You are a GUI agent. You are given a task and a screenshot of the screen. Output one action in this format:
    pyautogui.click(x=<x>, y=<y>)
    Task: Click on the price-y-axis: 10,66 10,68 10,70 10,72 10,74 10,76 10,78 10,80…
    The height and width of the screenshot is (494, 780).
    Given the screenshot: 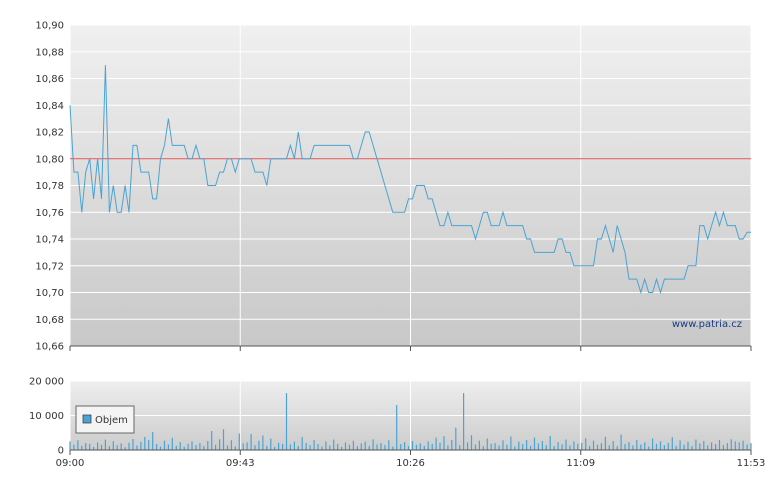 What is the action you would take?
    pyautogui.click(x=49, y=187)
    